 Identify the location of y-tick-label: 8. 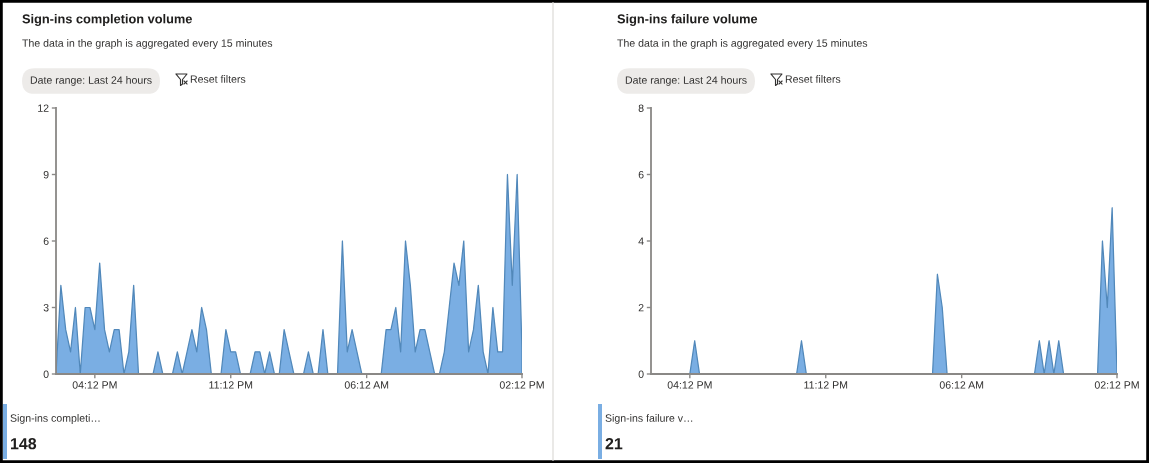
(641, 108).